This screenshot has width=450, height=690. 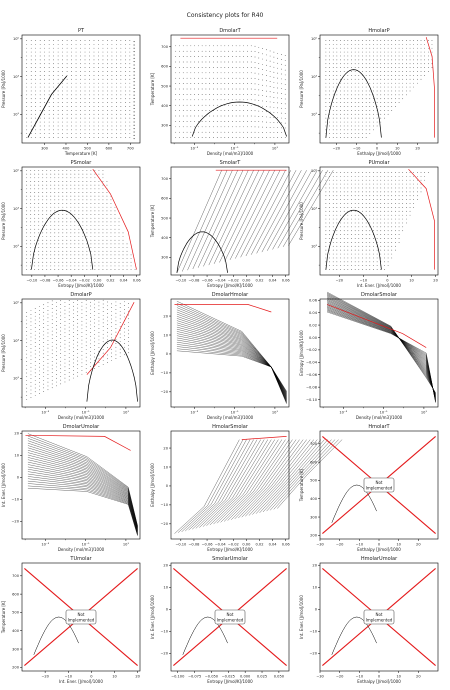 I want to click on y-axis-label: Pressure [Pa]/1000, so click(x=301, y=221).